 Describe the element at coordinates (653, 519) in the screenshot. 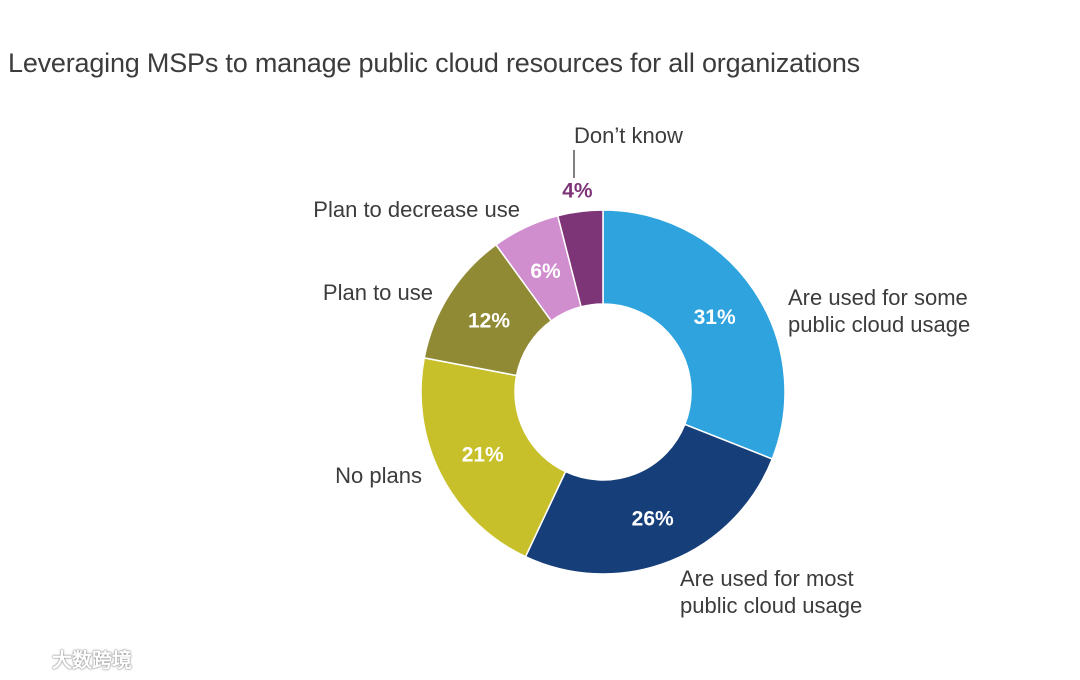

I see `slice-value-label-1: 26%` at that location.